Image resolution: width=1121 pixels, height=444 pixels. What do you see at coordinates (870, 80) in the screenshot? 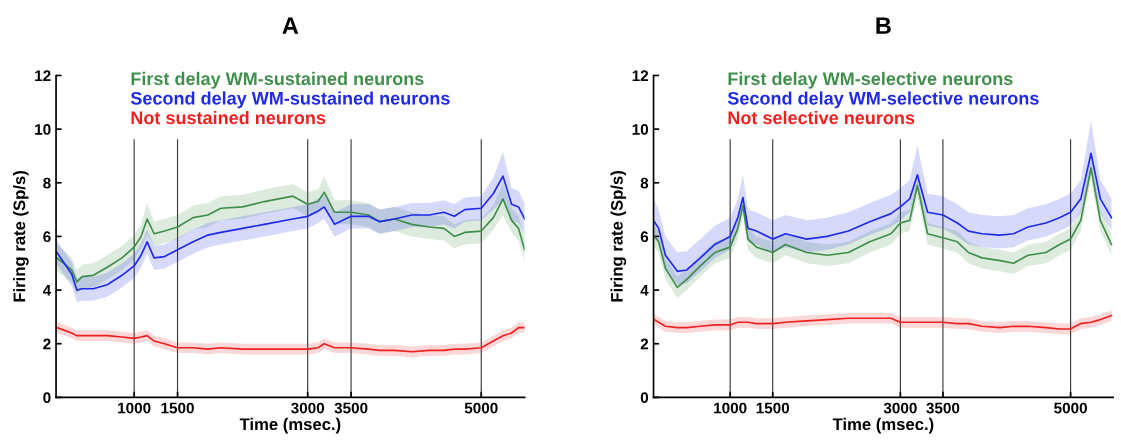
I see `text: First delay WM-selective neurons` at bounding box center [870, 80].